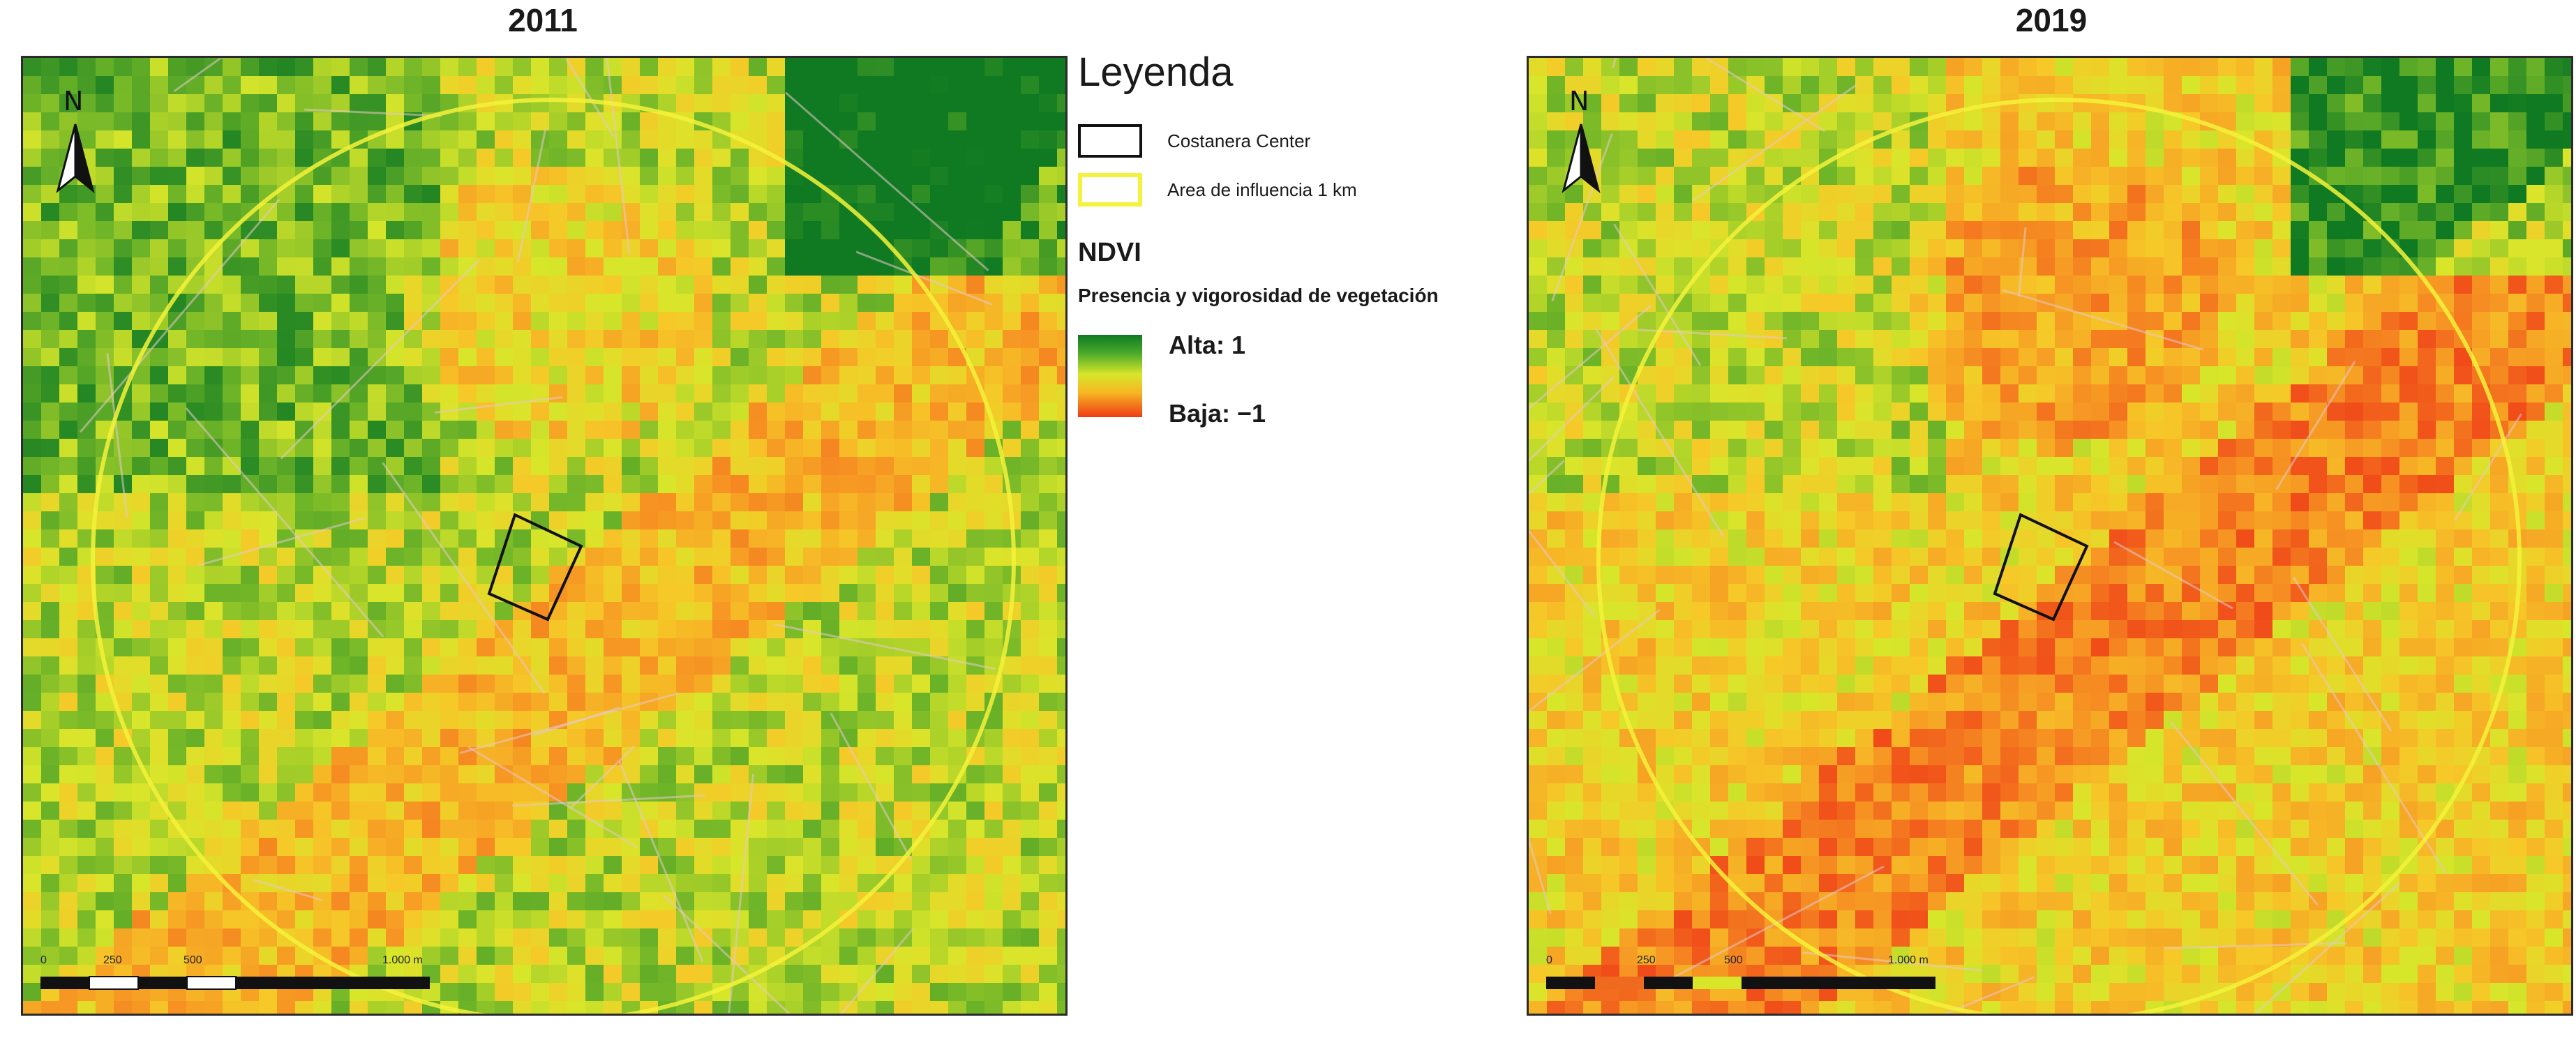  What do you see at coordinates (1217, 413) in the screenshot?
I see `ndvi-low-label: Baja: −1` at bounding box center [1217, 413].